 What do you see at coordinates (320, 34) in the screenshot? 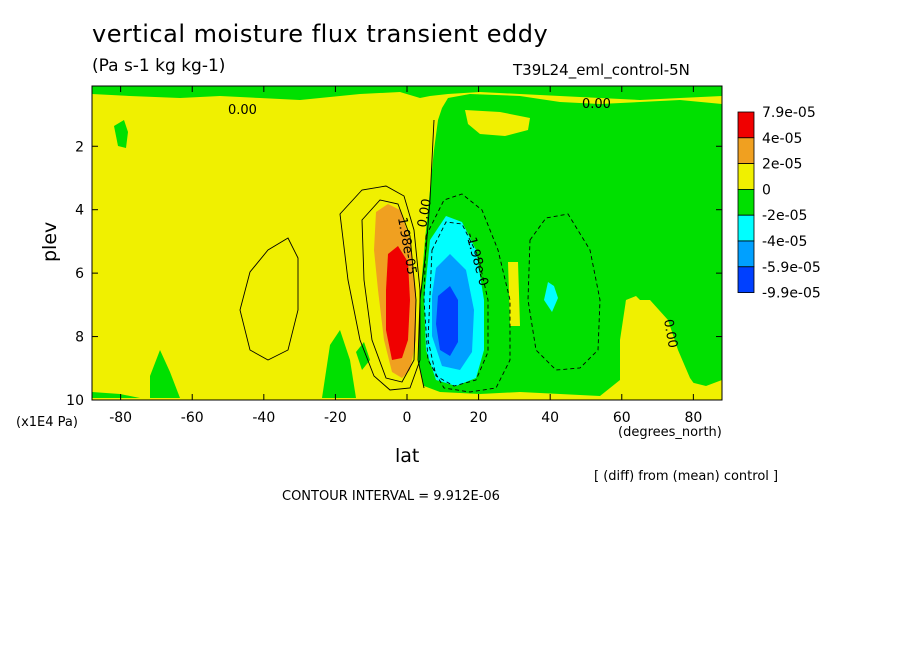
I see `chart-title: vertical moisture flux transient eddy` at bounding box center [320, 34].